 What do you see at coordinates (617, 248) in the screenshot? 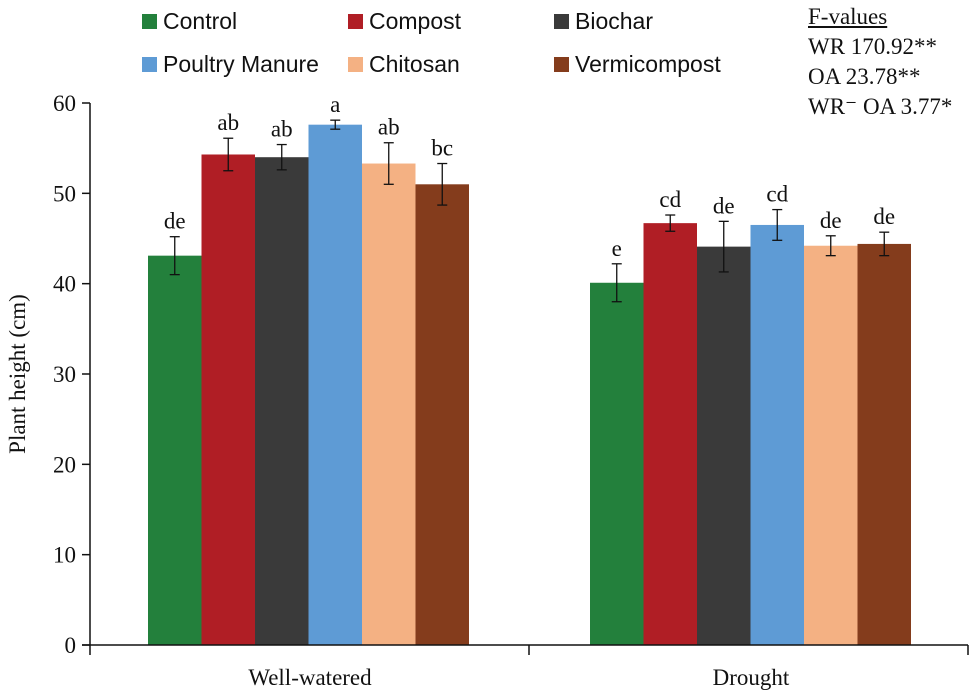
I see `significance-letter: e` at bounding box center [617, 248].